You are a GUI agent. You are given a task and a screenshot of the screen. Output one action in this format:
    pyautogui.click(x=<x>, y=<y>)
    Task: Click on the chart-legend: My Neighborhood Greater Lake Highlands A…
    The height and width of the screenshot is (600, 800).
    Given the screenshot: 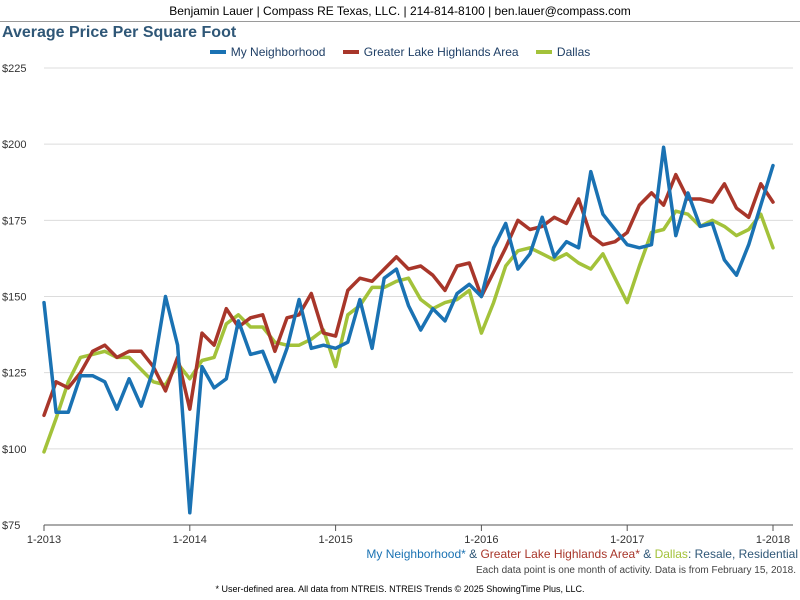 What is the action you would take?
    pyautogui.click(x=400, y=52)
    